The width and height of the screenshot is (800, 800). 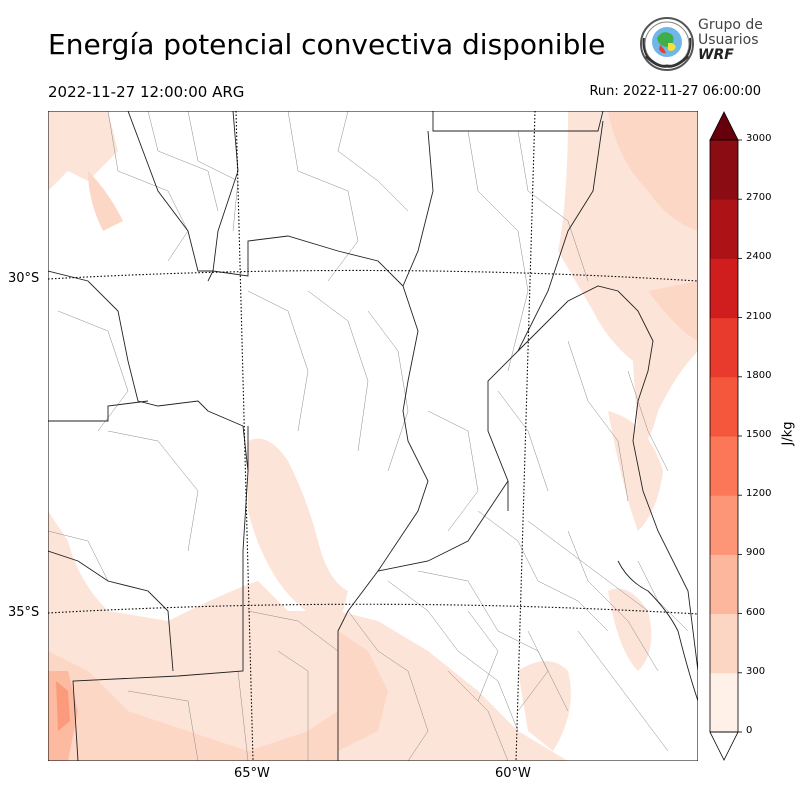 I want to click on run-time-label: Run: 2022-11-27 06:00:00, so click(x=675, y=91).